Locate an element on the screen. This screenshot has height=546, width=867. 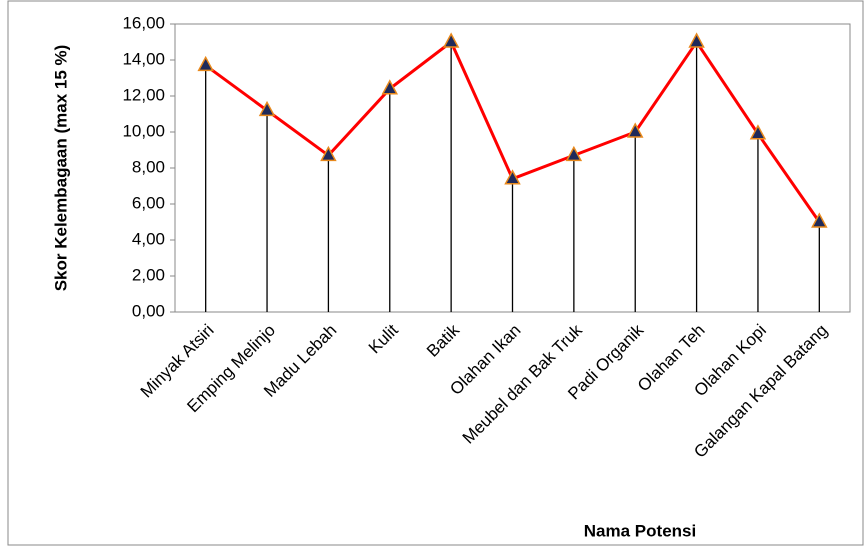
x-tick-label: Batik is located at coordinates (443, 340).